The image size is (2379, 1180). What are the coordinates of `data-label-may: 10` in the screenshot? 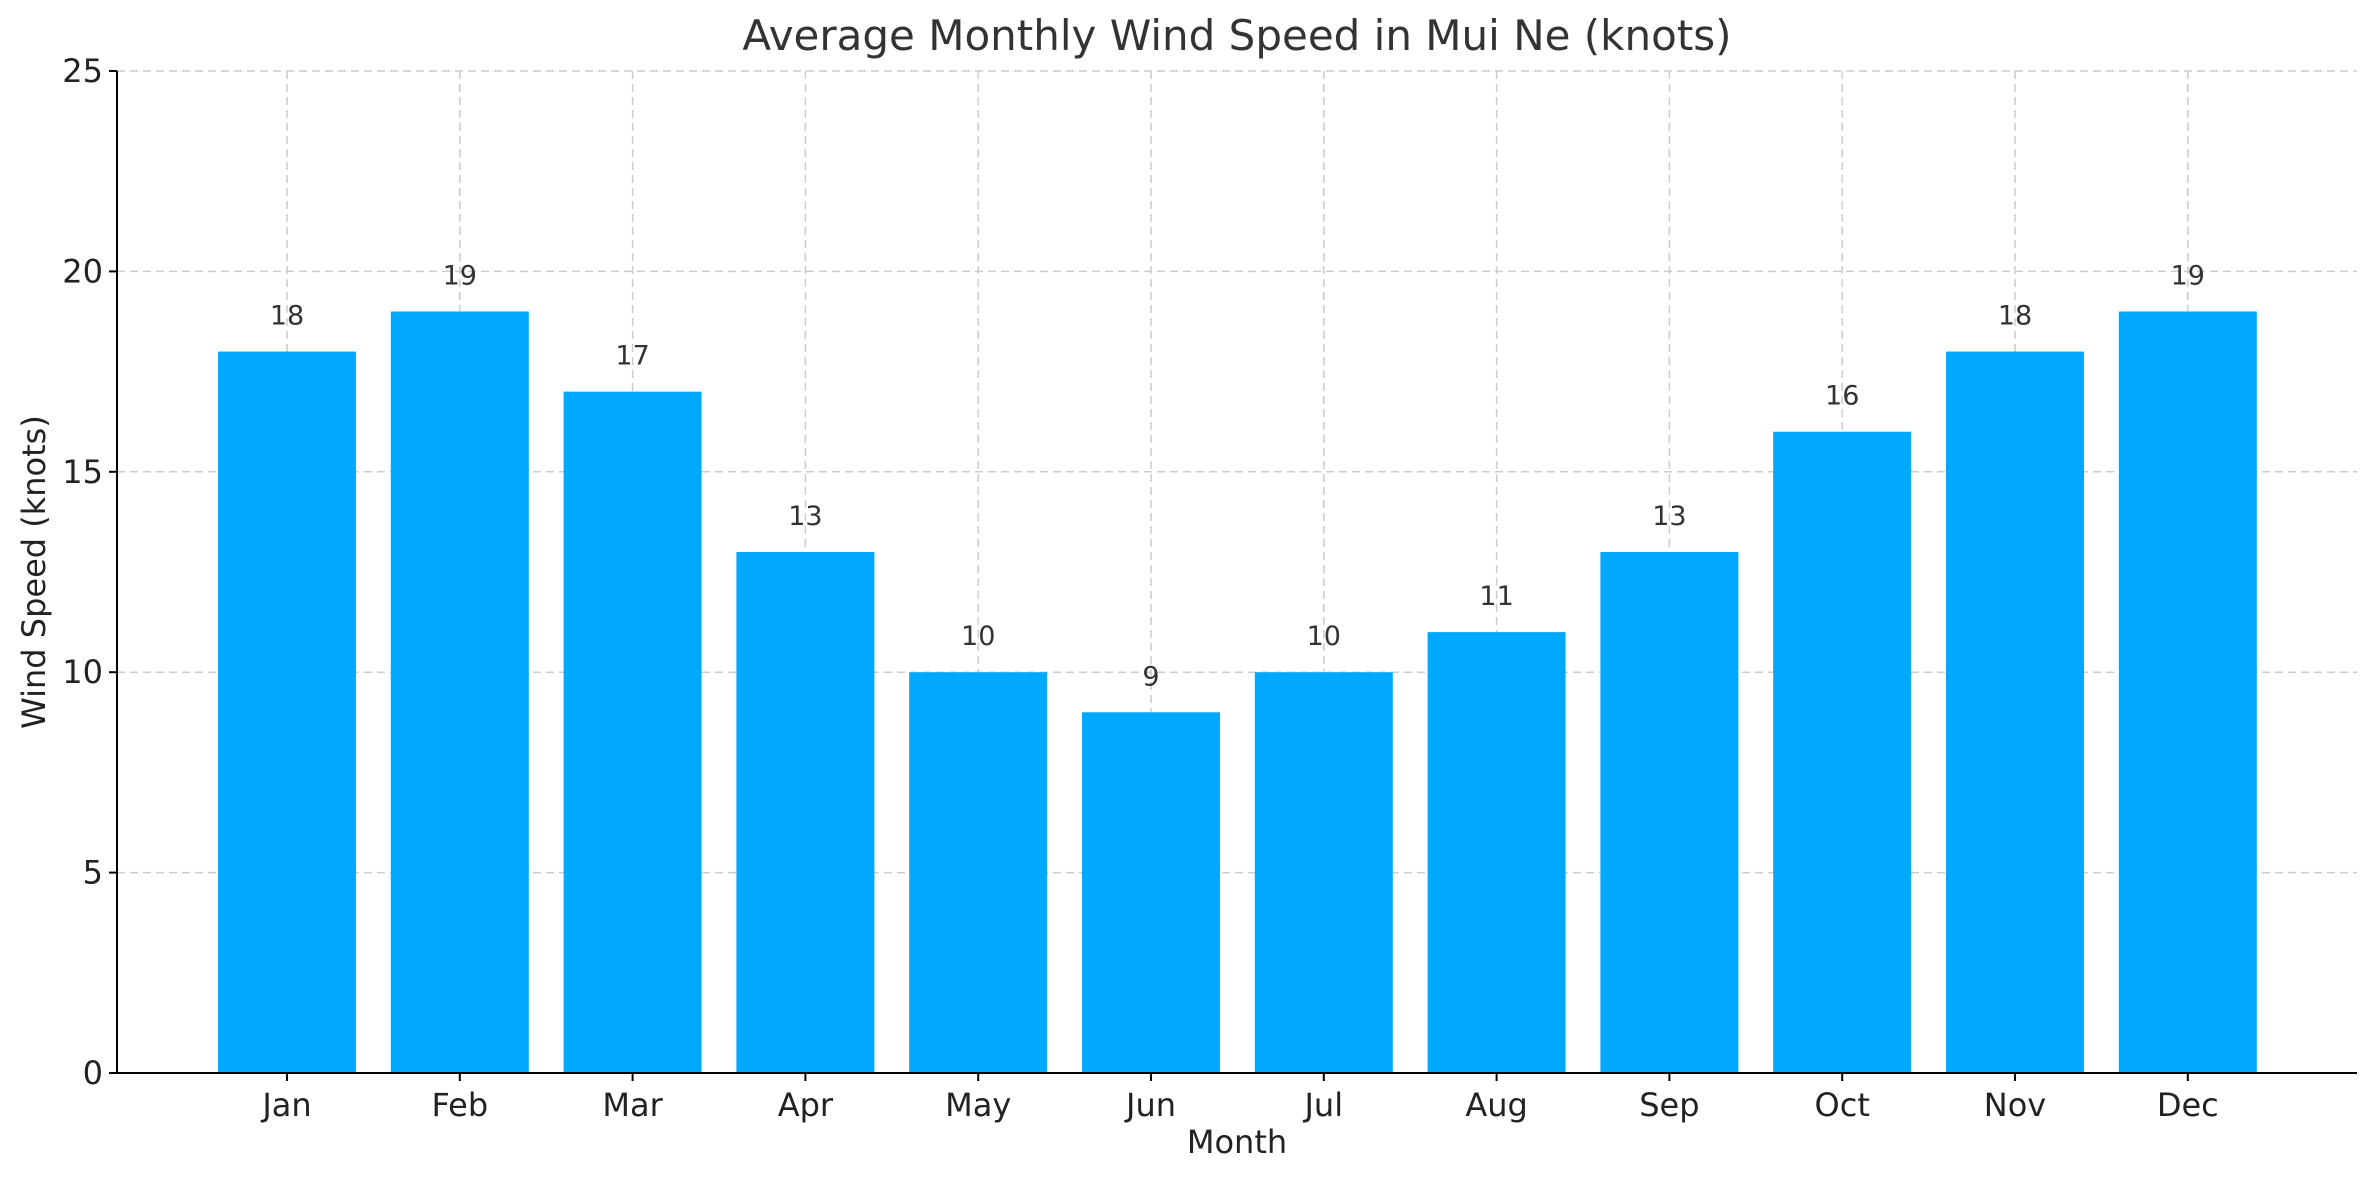 It's located at (978, 636).